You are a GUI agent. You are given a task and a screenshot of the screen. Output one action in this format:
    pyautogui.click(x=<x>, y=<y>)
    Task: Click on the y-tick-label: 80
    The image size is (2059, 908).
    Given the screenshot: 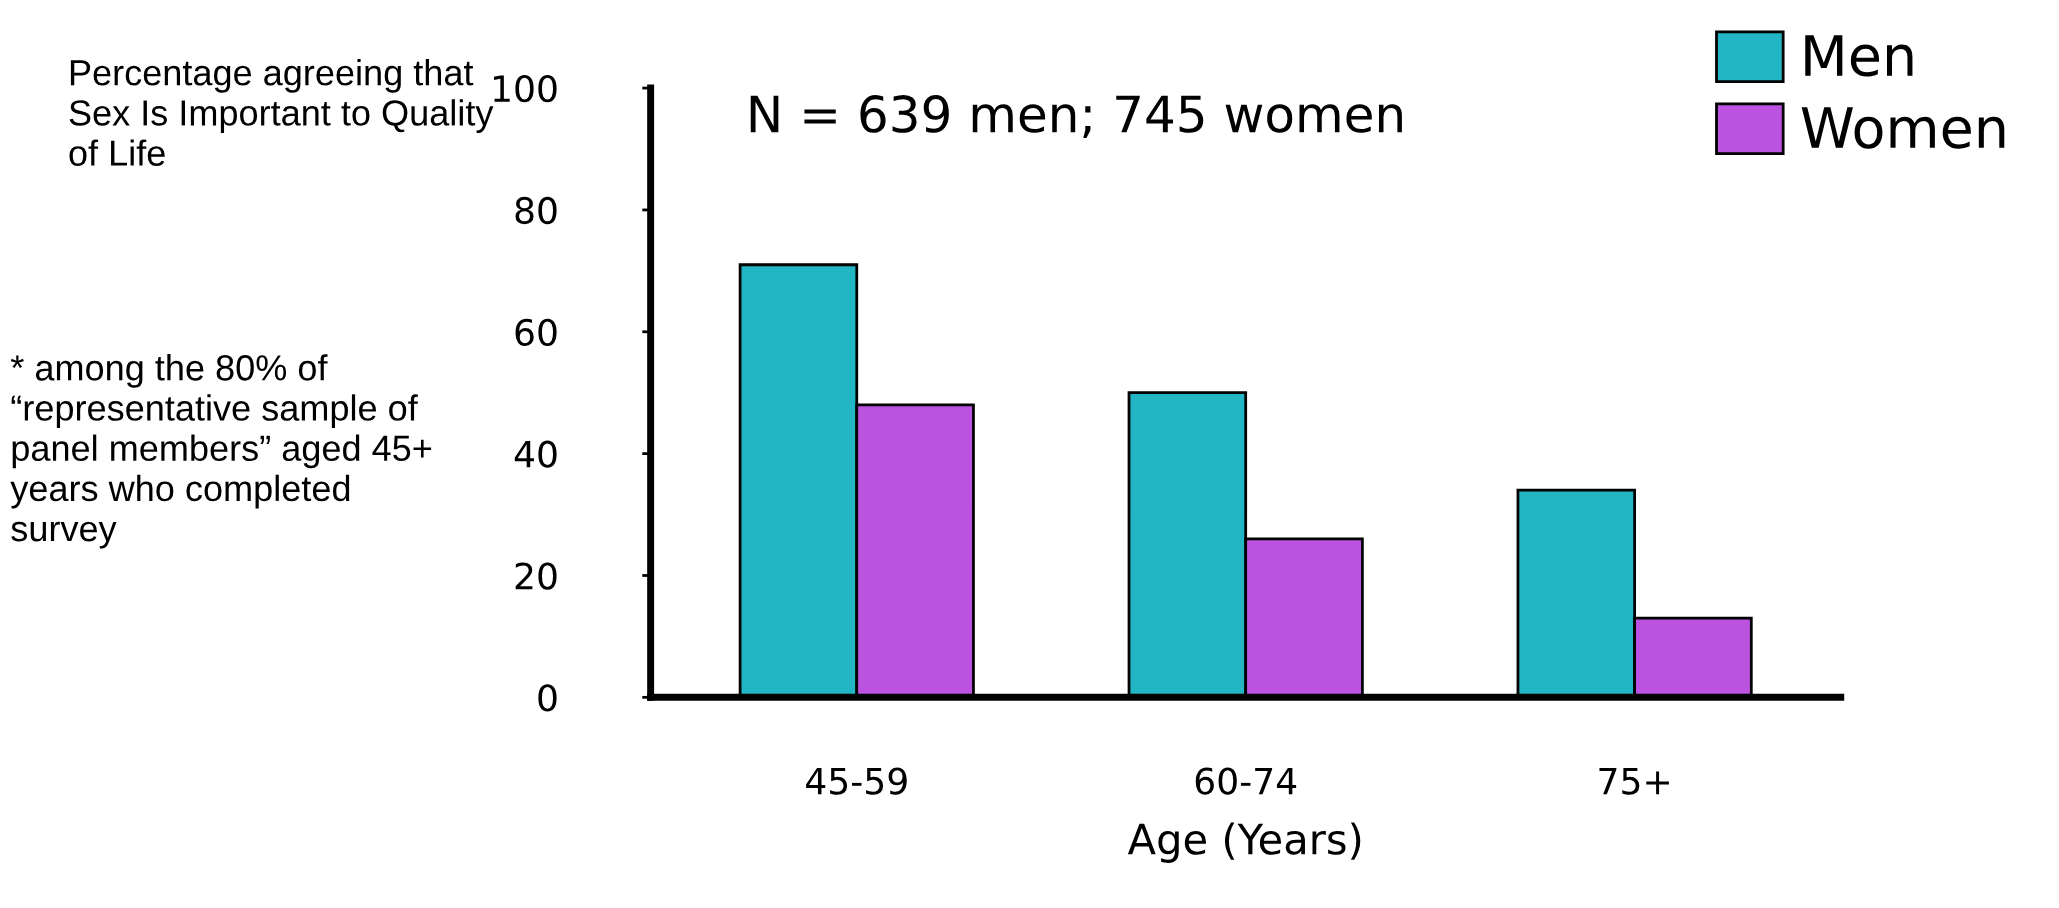 What is the action you would take?
    pyautogui.click(x=536, y=210)
    